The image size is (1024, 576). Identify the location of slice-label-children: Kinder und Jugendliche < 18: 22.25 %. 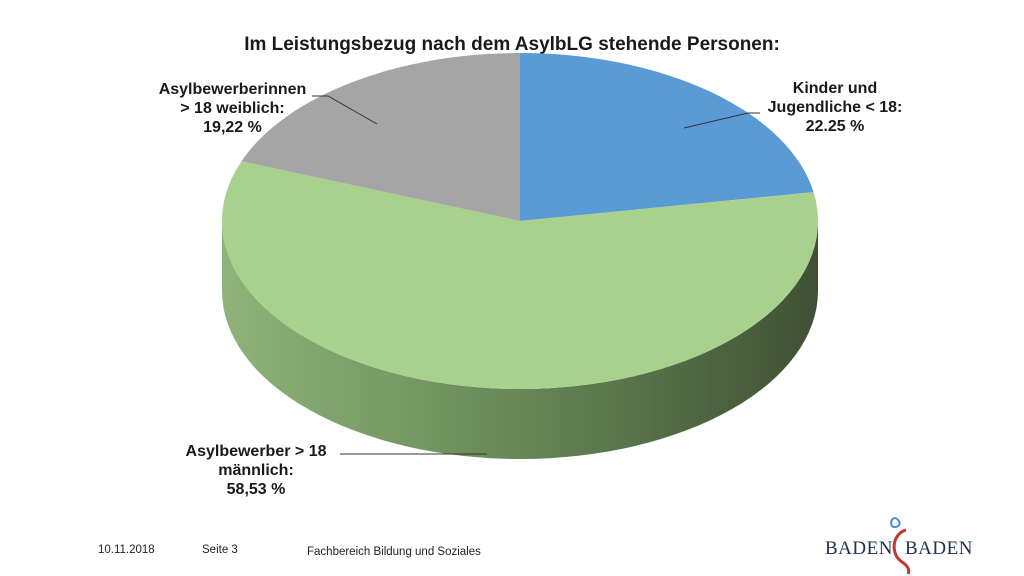
(835, 107).